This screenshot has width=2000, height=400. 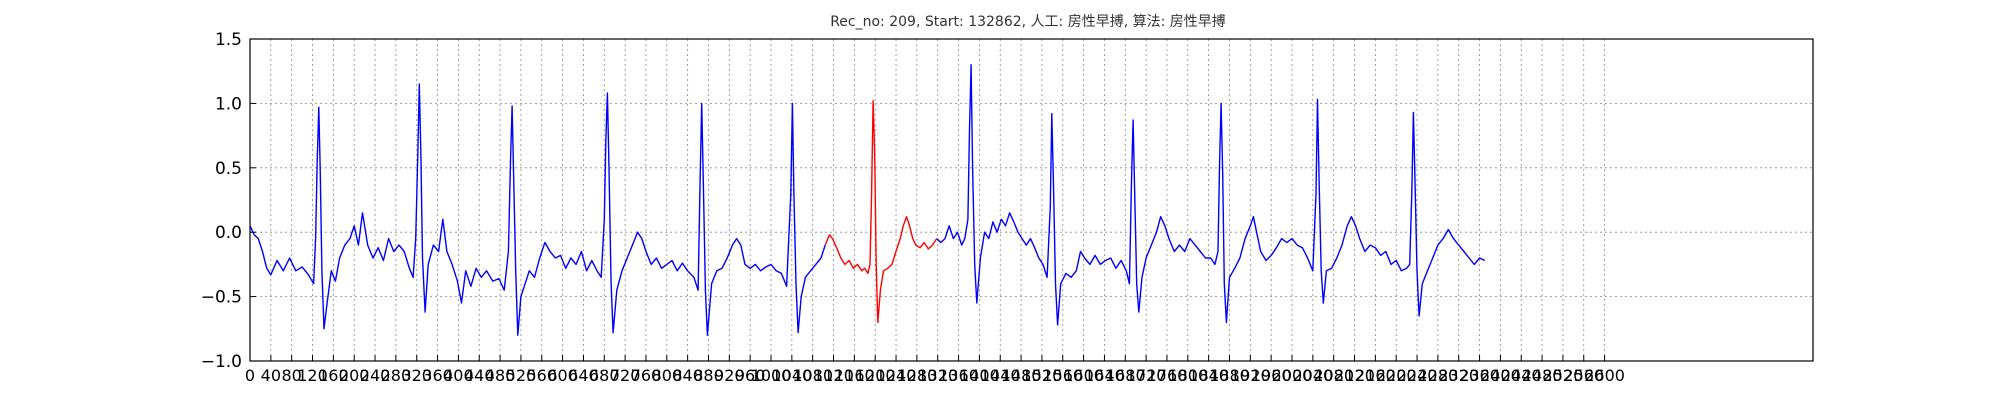 I want to click on y-axis-ticks: 1.5 1.0 0.5 0.0 −0.5 −1.0, so click(x=228, y=201).